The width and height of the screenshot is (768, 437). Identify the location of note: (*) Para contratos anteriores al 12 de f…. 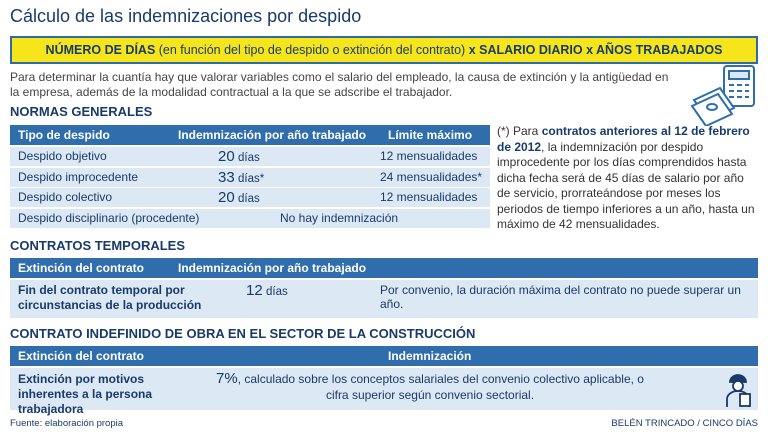
(628, 178).